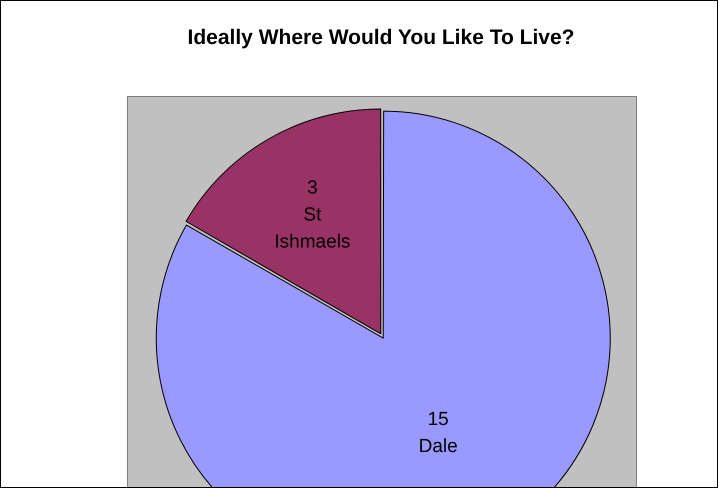 This screenshot has height=489, width=719. I want to click on slice-label: St Ishmaels, so click(312, 228).